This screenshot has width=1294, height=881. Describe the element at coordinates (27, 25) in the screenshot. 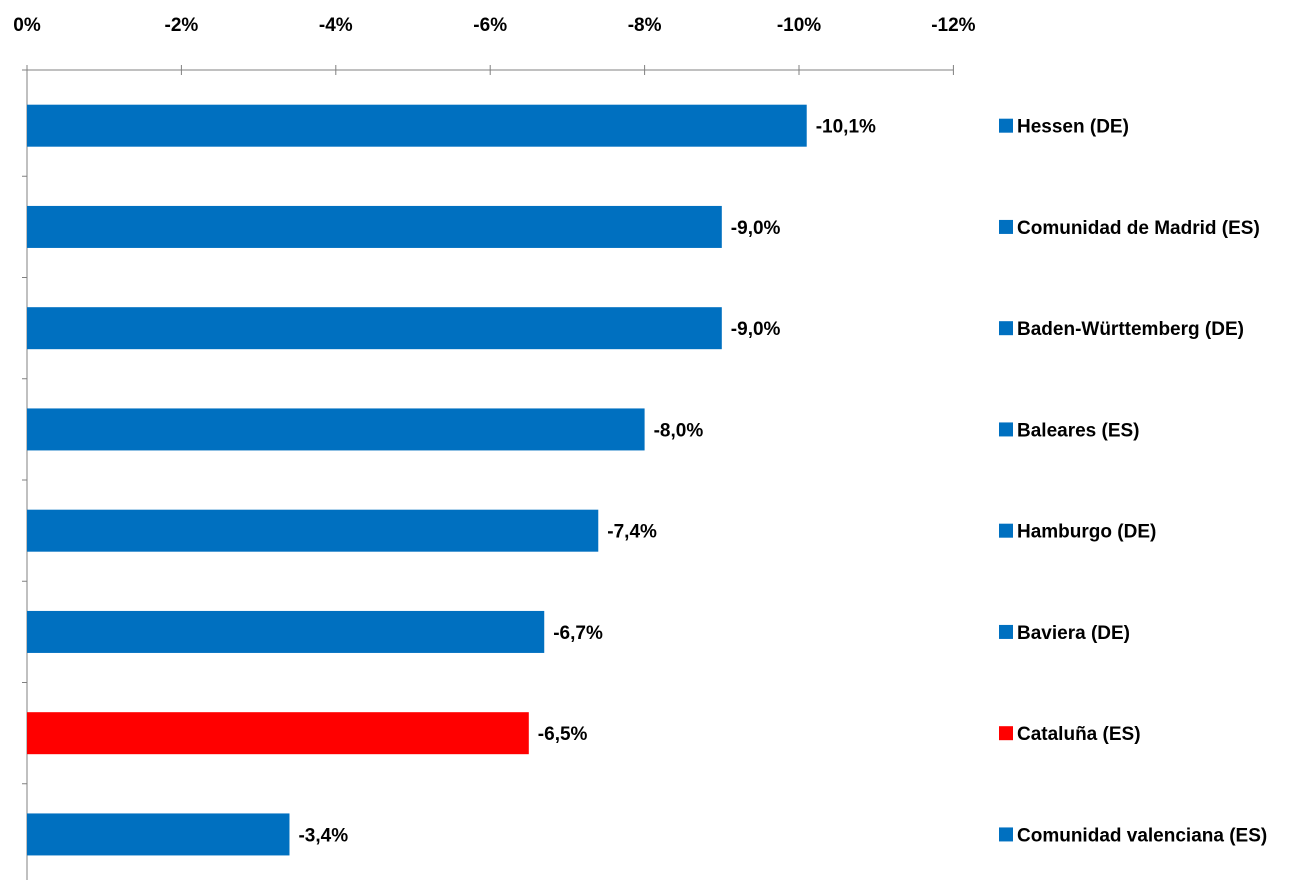

I see `x-tick-label: 0%` at that location.